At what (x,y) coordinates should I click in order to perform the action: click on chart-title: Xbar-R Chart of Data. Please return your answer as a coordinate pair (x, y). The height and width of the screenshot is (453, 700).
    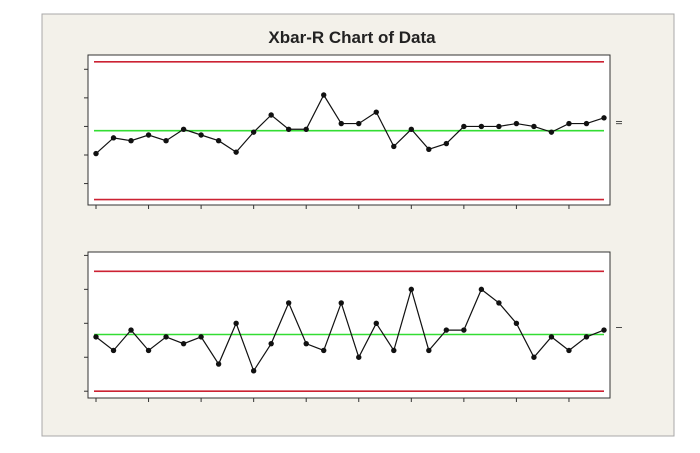
    Looking at the image, I should click on (352, 37).